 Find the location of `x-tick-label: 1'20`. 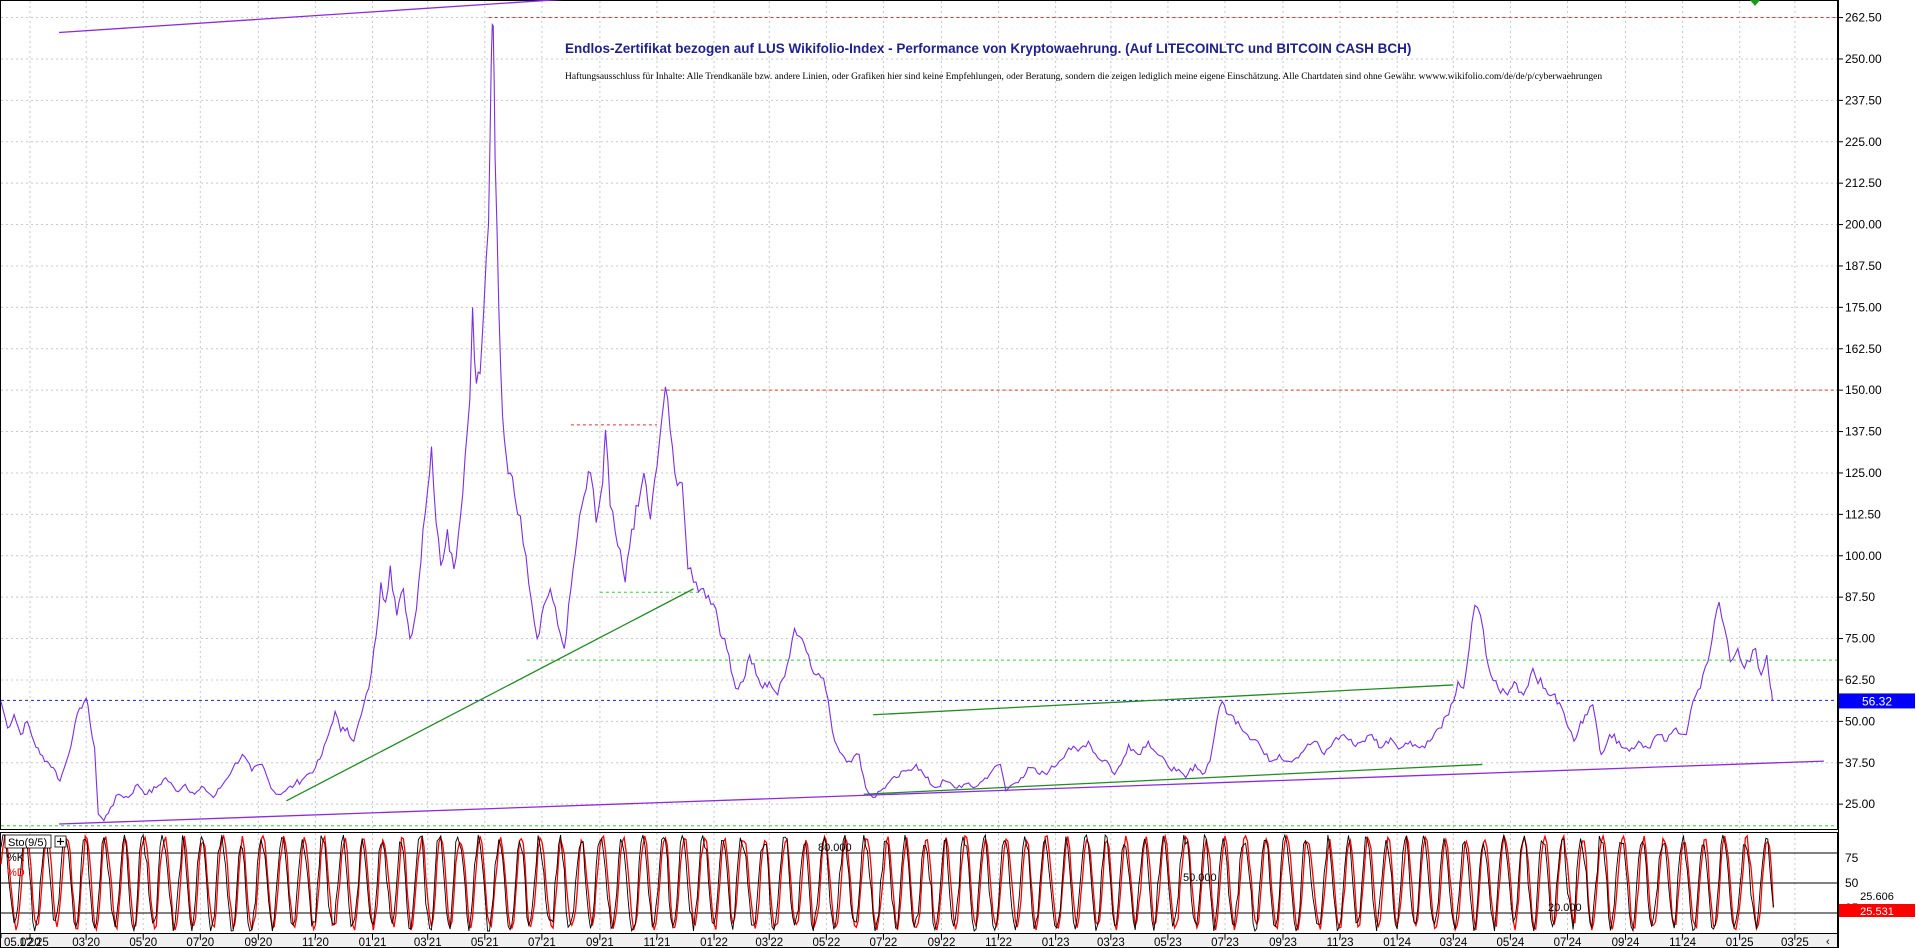

x-tick-label: 1'20 is located at coordinates (29, 942).